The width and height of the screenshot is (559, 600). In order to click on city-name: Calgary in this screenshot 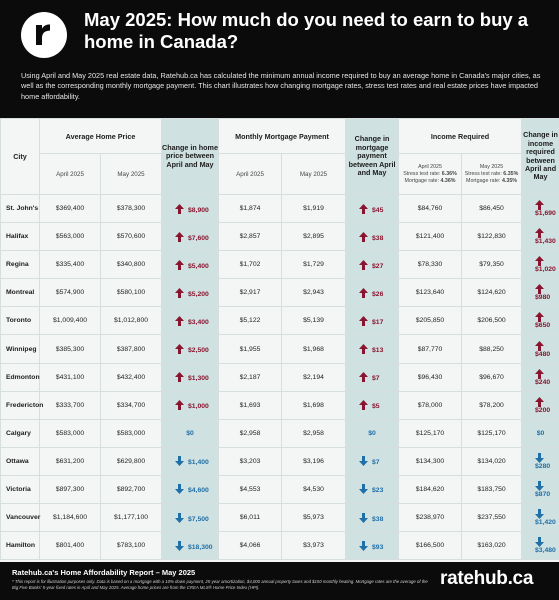, I will do `click(20, 433)`.